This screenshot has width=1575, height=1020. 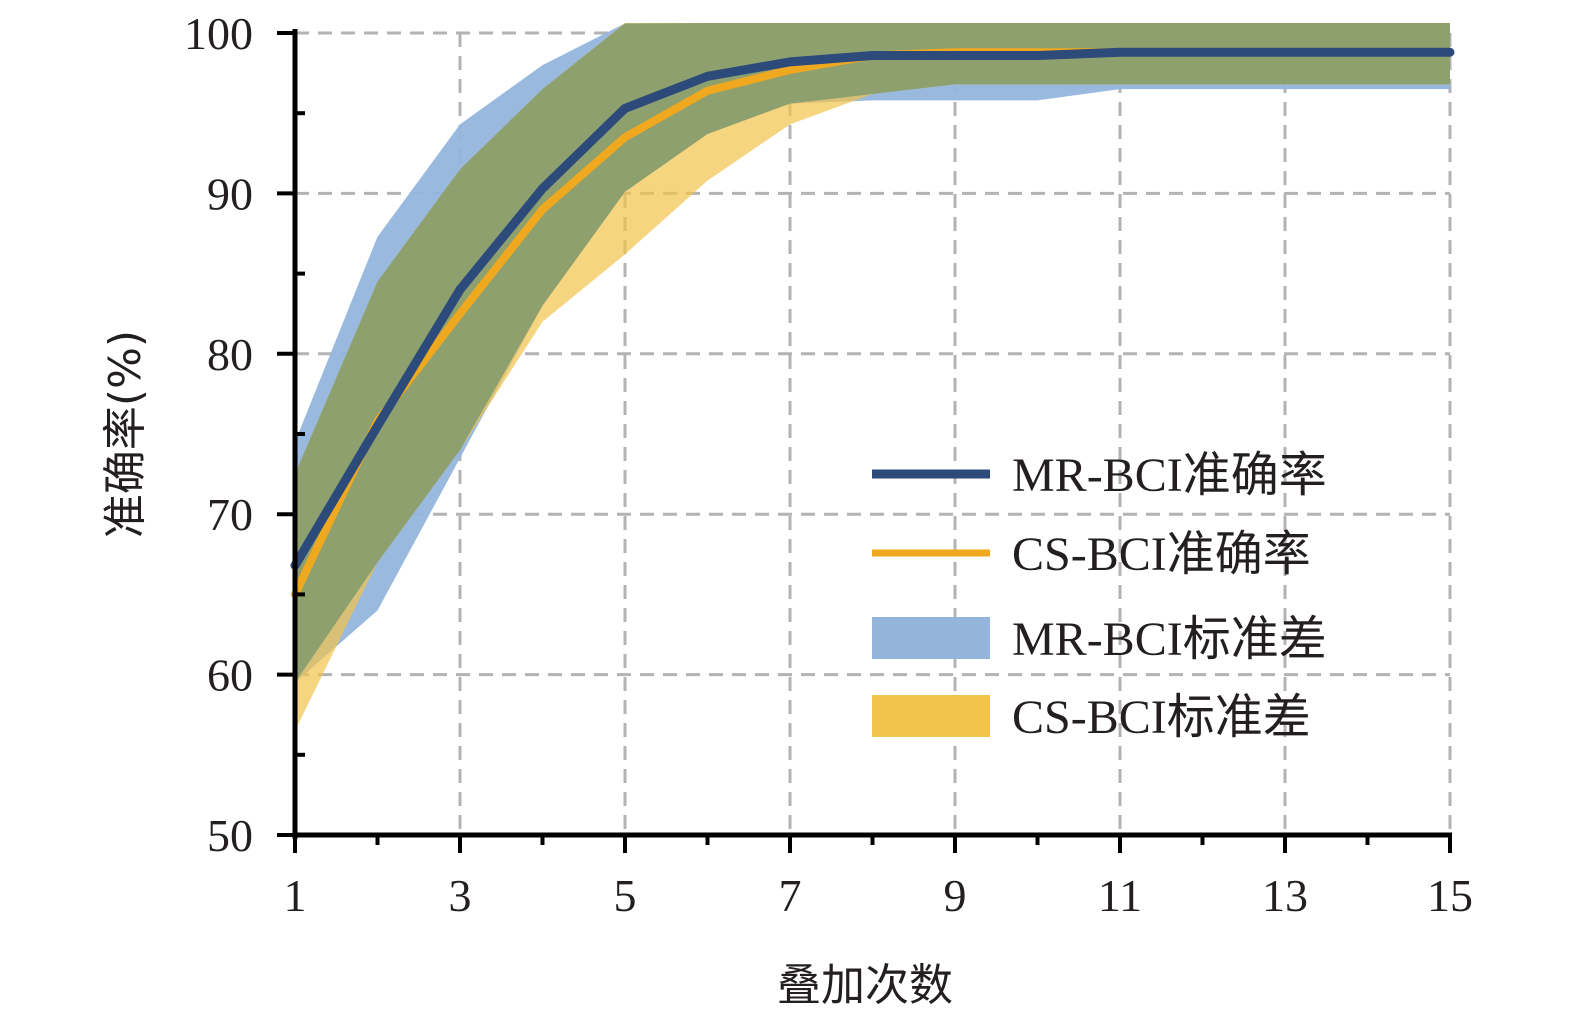 What do you see at coordinates (1161, 554) in the screenshot?
I see `legend-label-cs-bci-accuracy: CS-BCI准确率` at bounding box center [1161, 554].